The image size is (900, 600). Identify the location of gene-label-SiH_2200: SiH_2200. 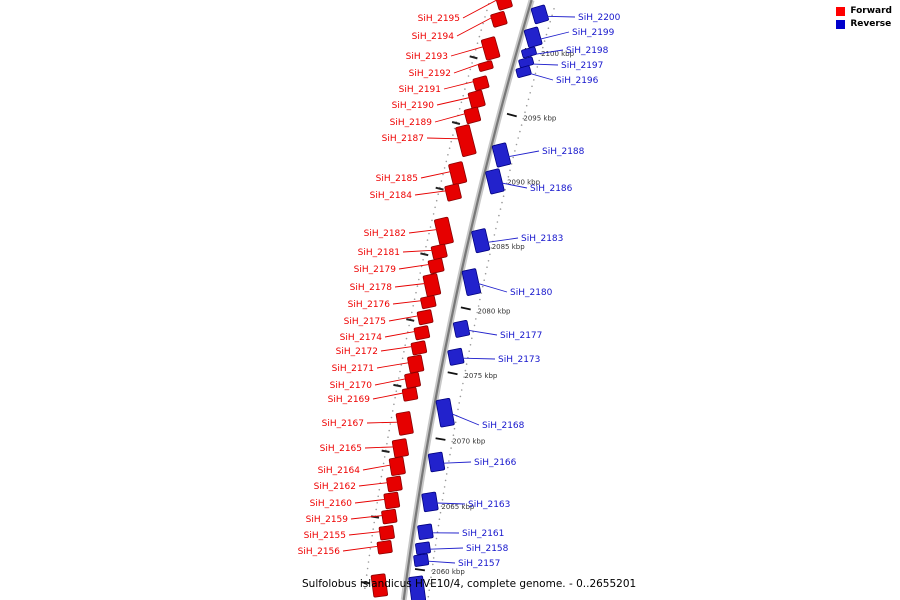
(599, 18).